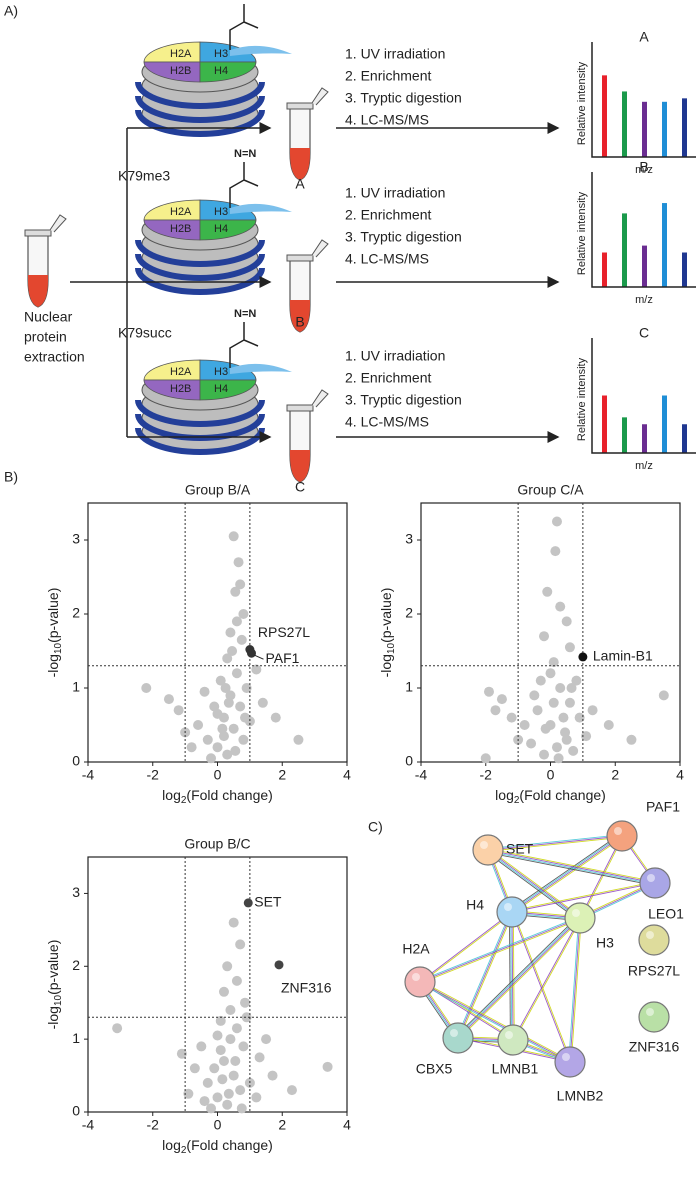  I want to click on chart-title: Group C/A, so click(550, 490).